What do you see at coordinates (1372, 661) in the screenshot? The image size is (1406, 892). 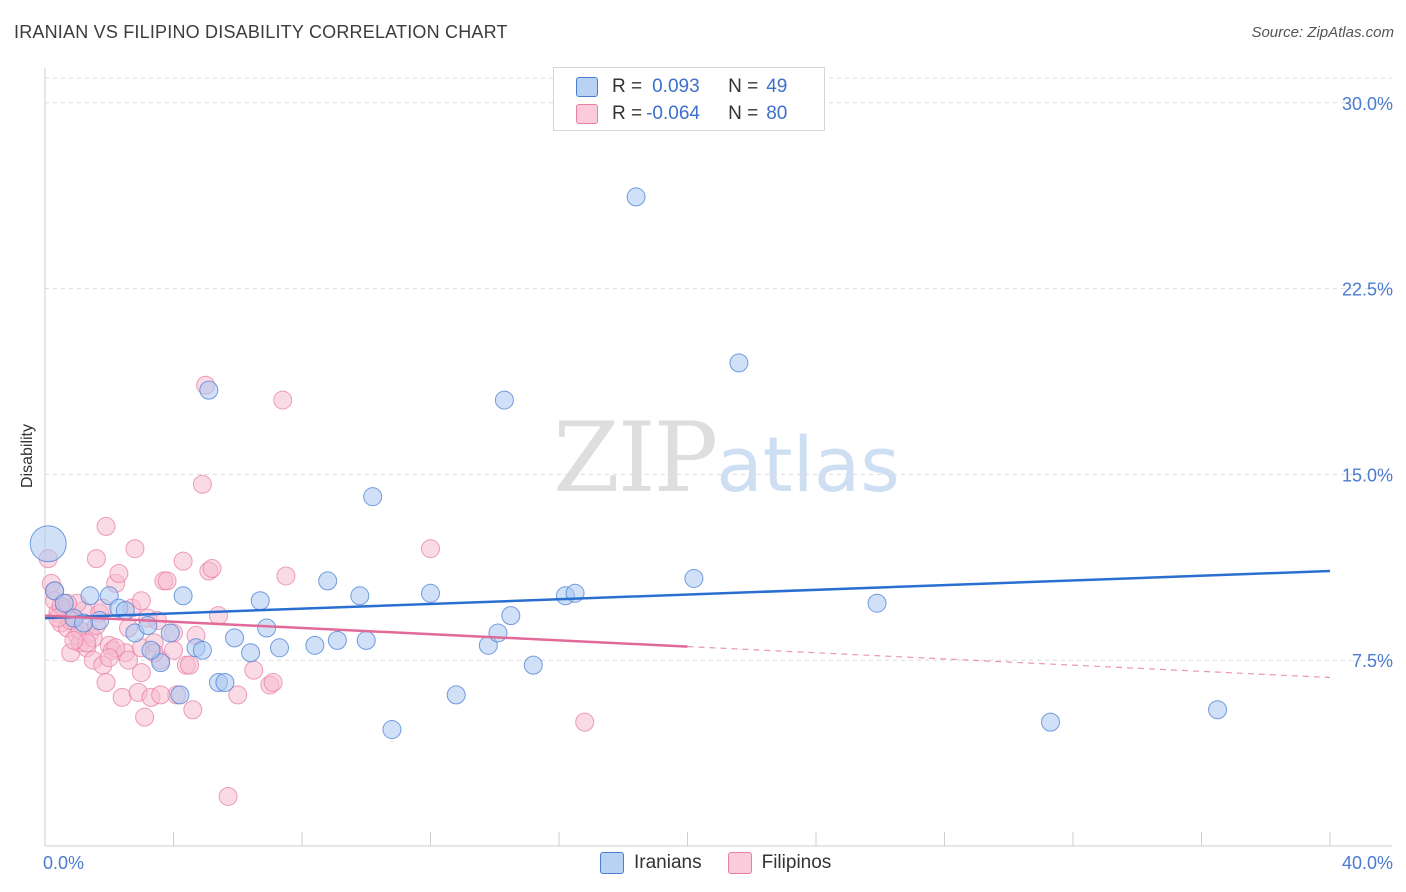 I see `y-tick-label: 7.5%` at bounding box center [1372, 661].